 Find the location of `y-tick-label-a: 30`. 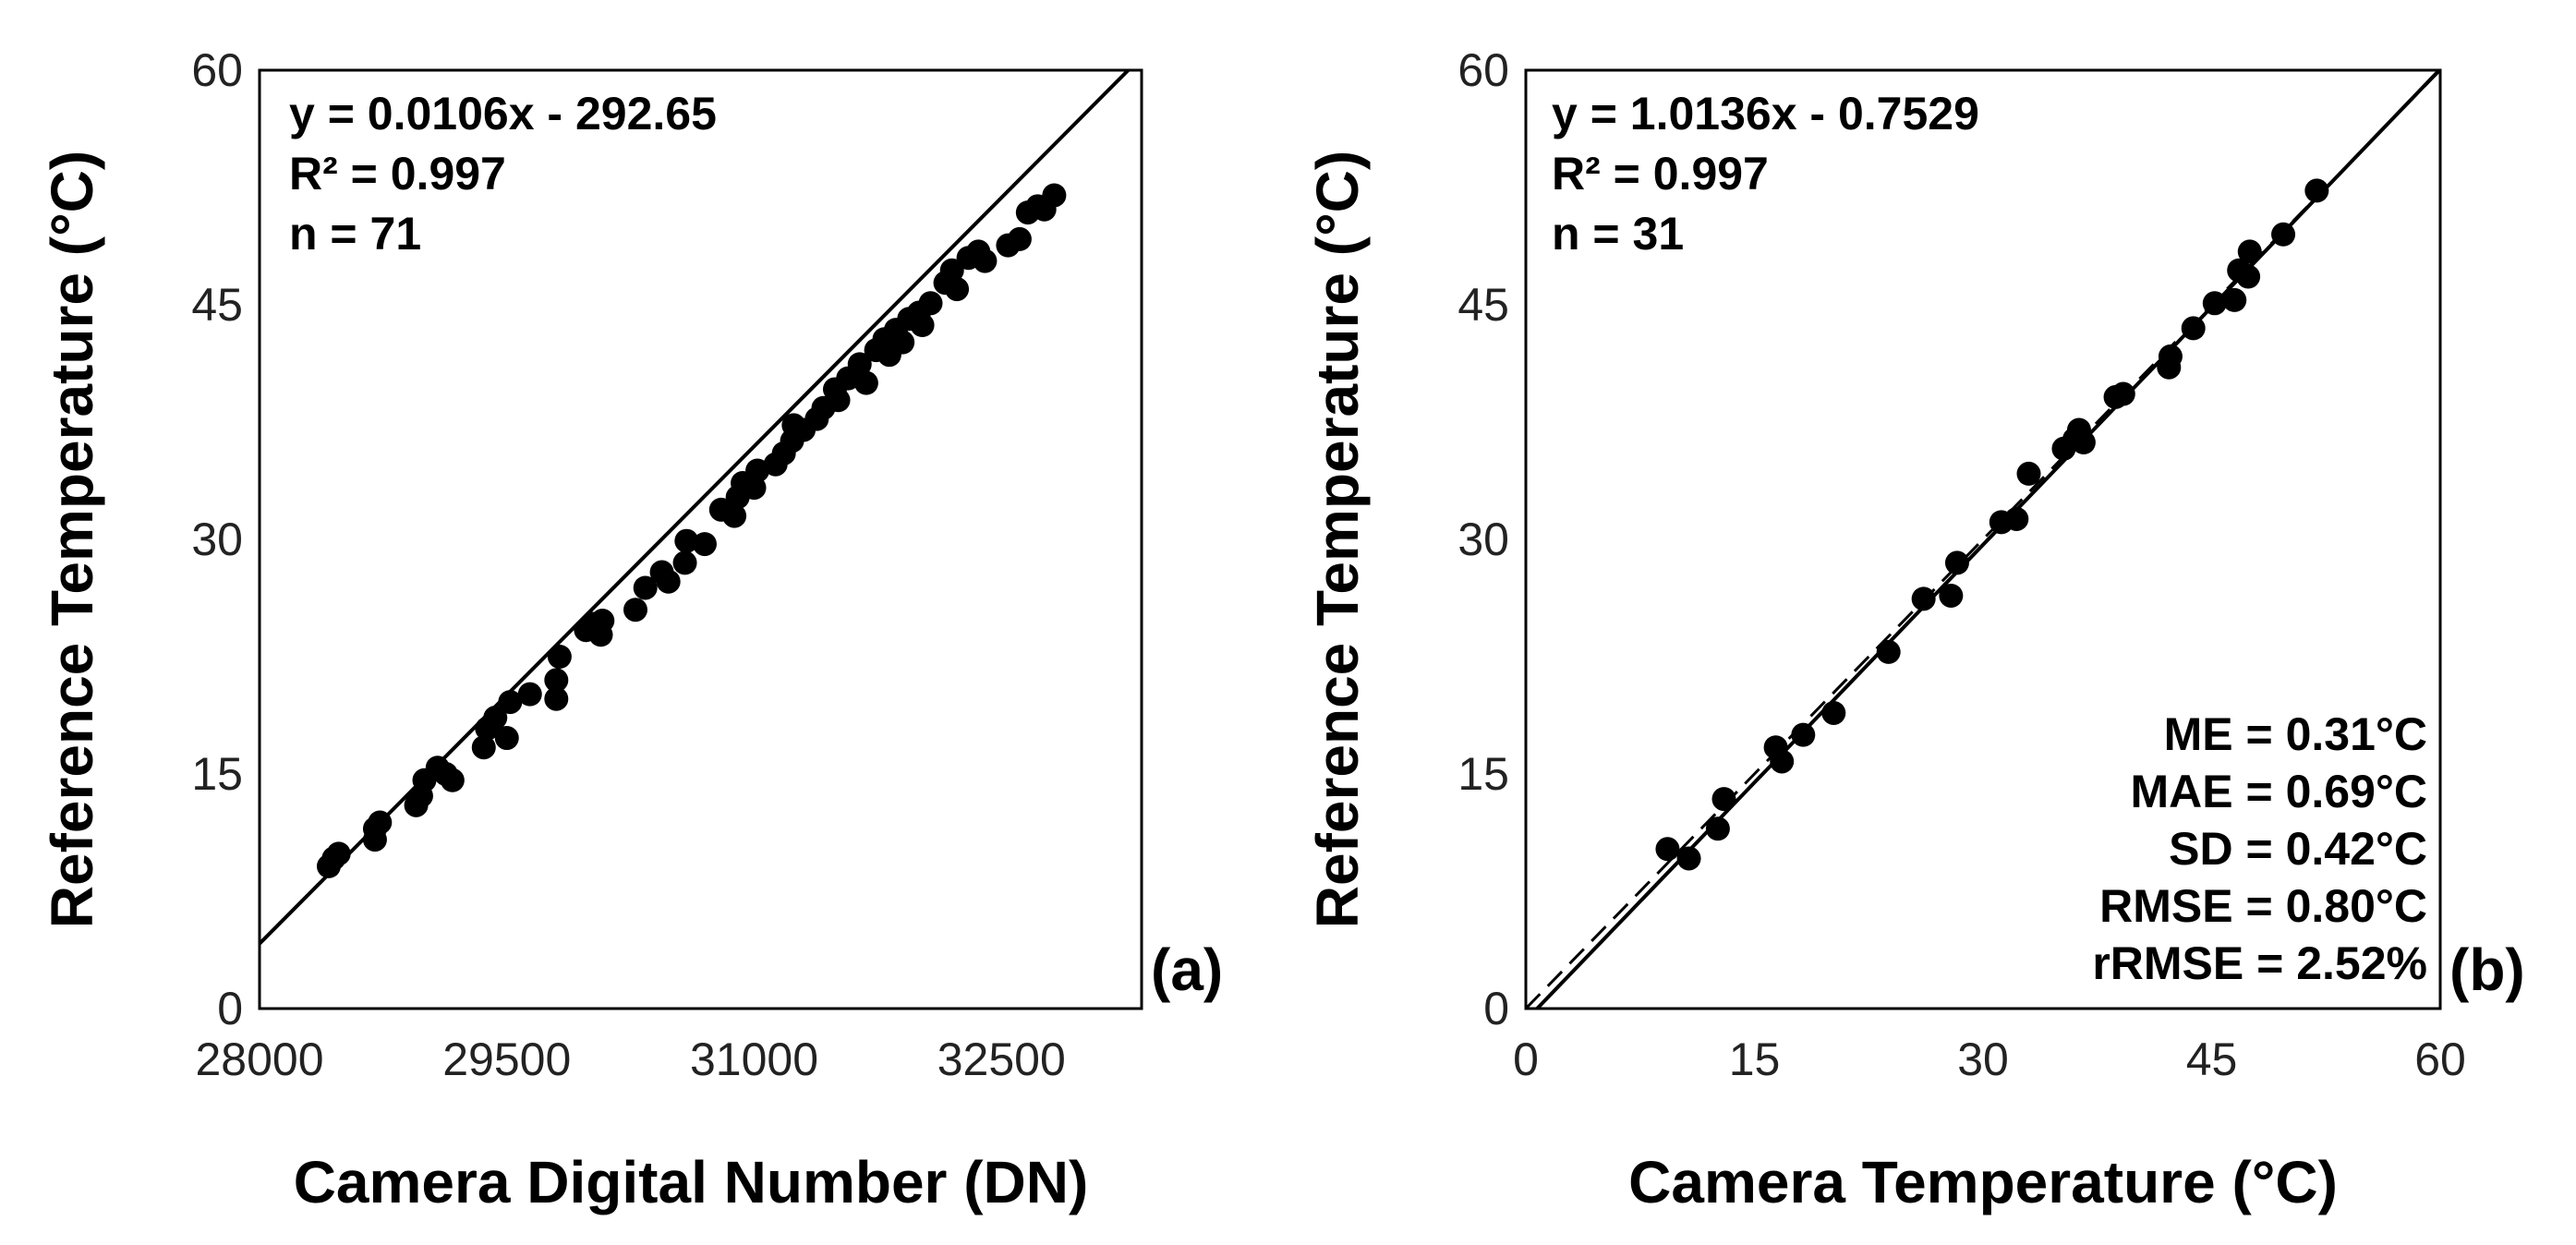

y-tick-label-a: 30 is located at coordinates (217, 539).